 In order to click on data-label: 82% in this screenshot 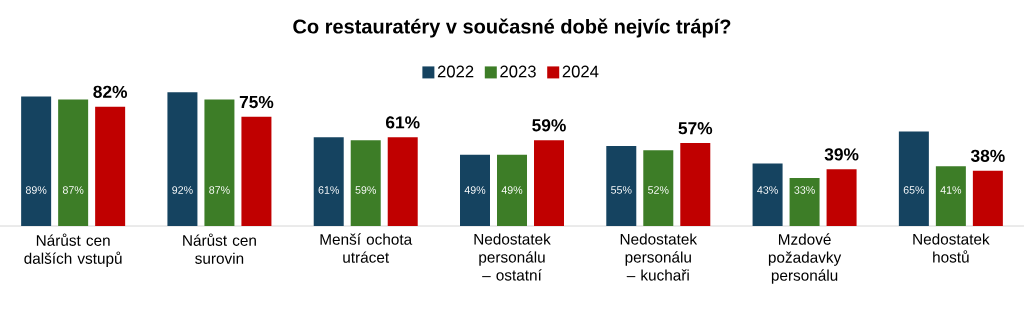, I will do `click(110, 91)`.